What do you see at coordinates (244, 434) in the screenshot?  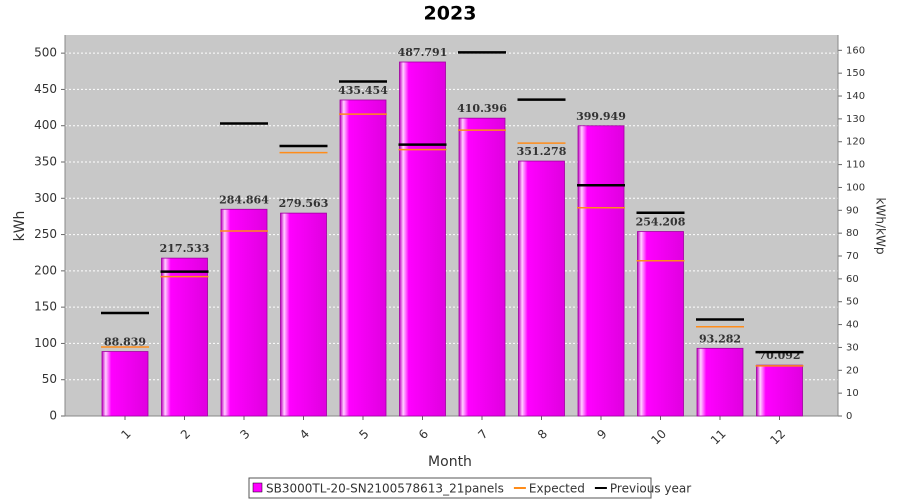 I see `x-tick-label: 3` at bounding box center [244, 434].